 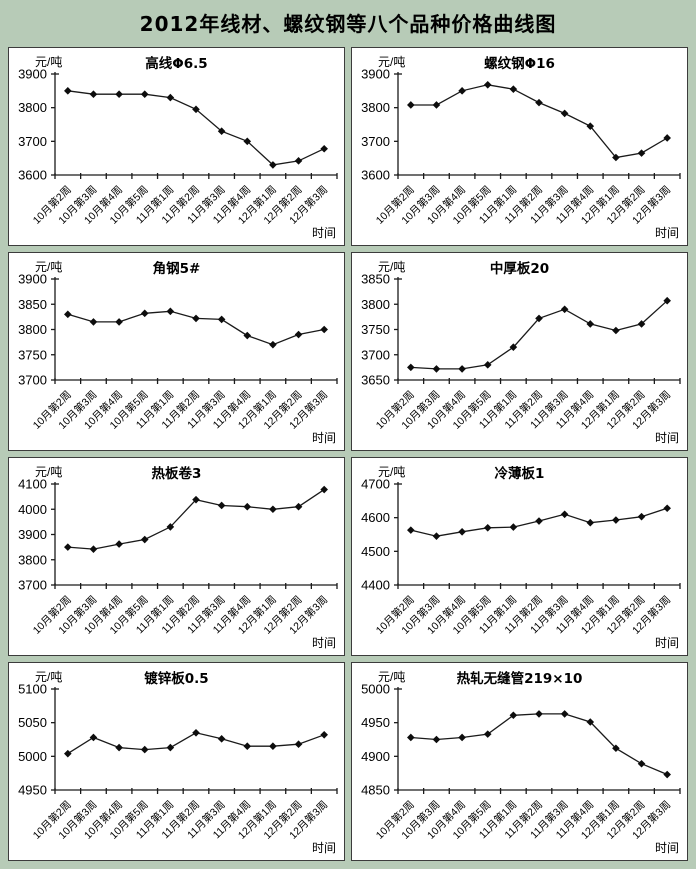 What do you see at coordinates (519, 269) in the screenshot?
I see `chart-title: 中厚板20` at bounding box center [519, 269].